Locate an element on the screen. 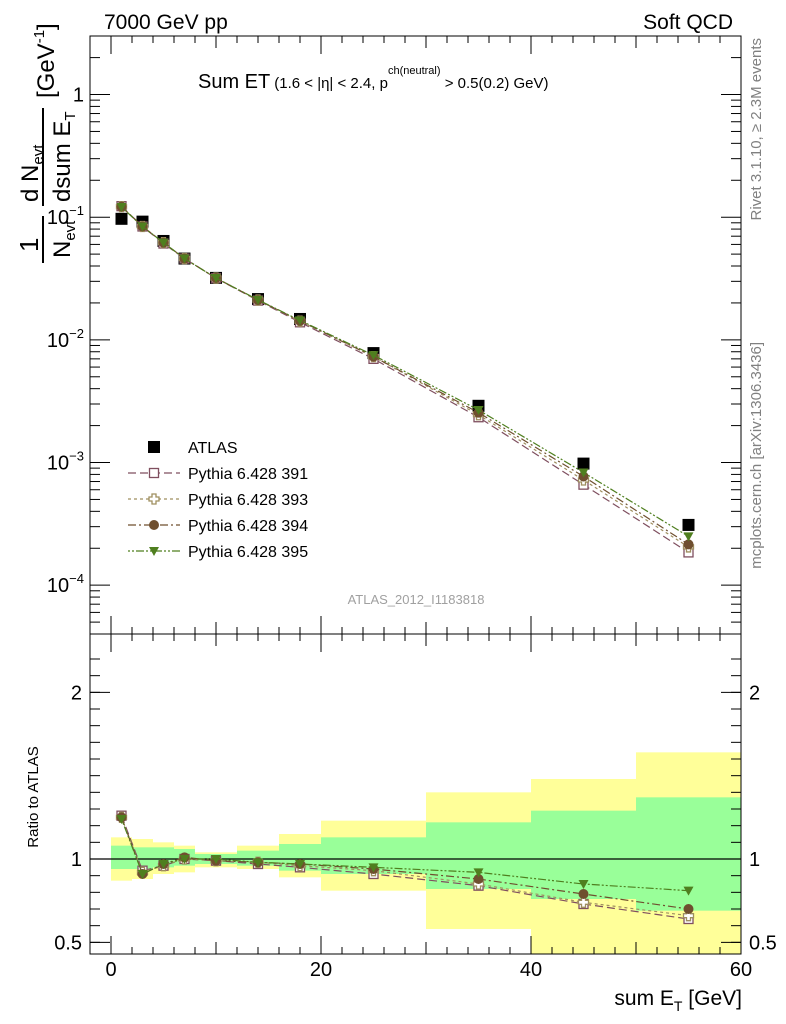 The image size is (786, 1024). rivet-version-label: Rivet 3.1.10, ≥ 2.3M events is located at coordinates (756, 129).